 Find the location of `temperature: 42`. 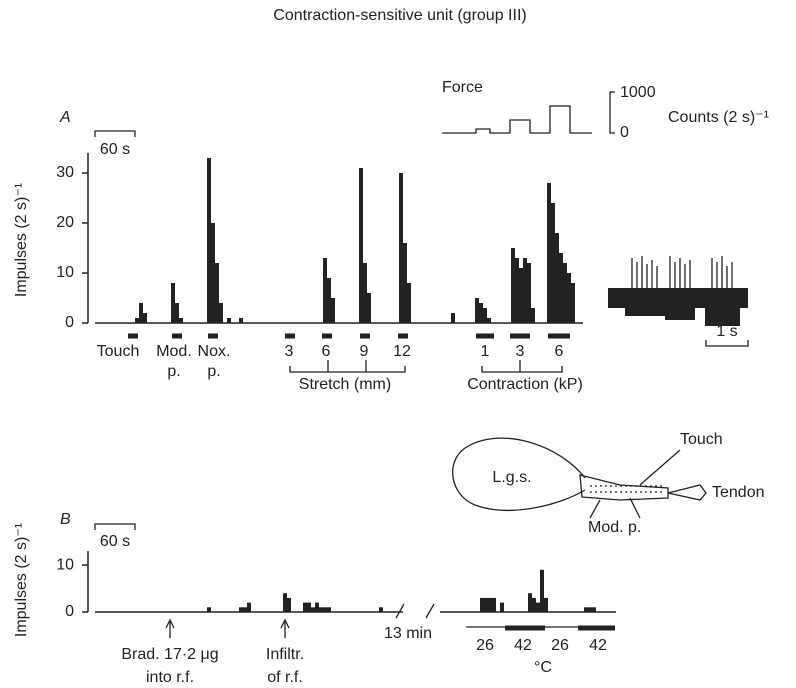

temperature: 42 is located at coordinates (598, 645).